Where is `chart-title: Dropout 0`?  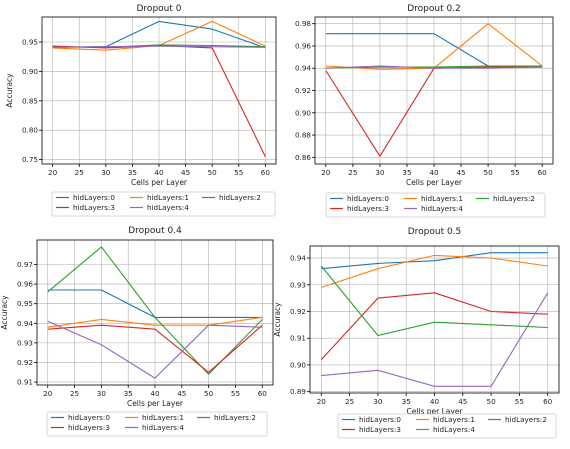 chart-title: Dropout 0 is located at coordinates (159, 9).